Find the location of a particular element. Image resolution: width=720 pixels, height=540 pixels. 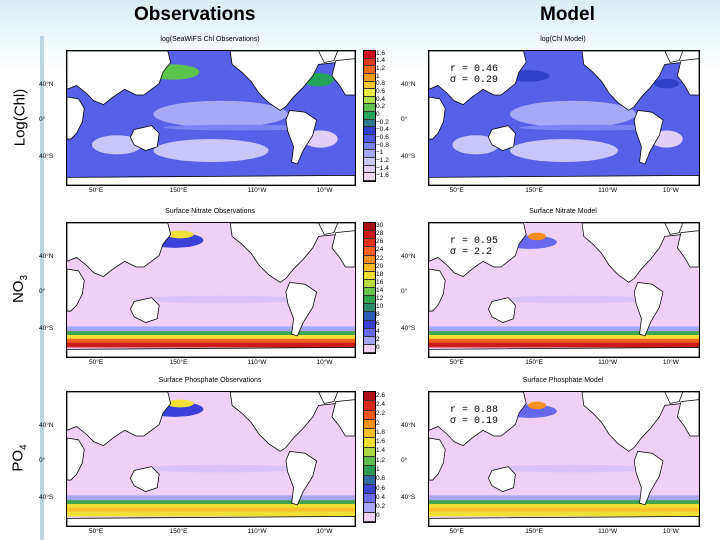

model-stats-2: r = 0.88 σ = 0.19 is located at coordinates (474, 416).